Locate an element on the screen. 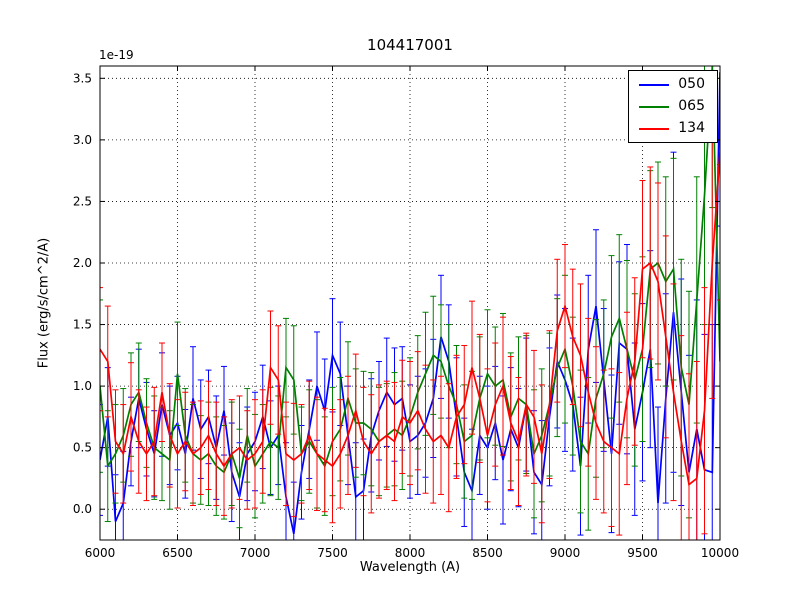  y-axis-offset-label: 1e-19 is located at coordinates (116, 55).